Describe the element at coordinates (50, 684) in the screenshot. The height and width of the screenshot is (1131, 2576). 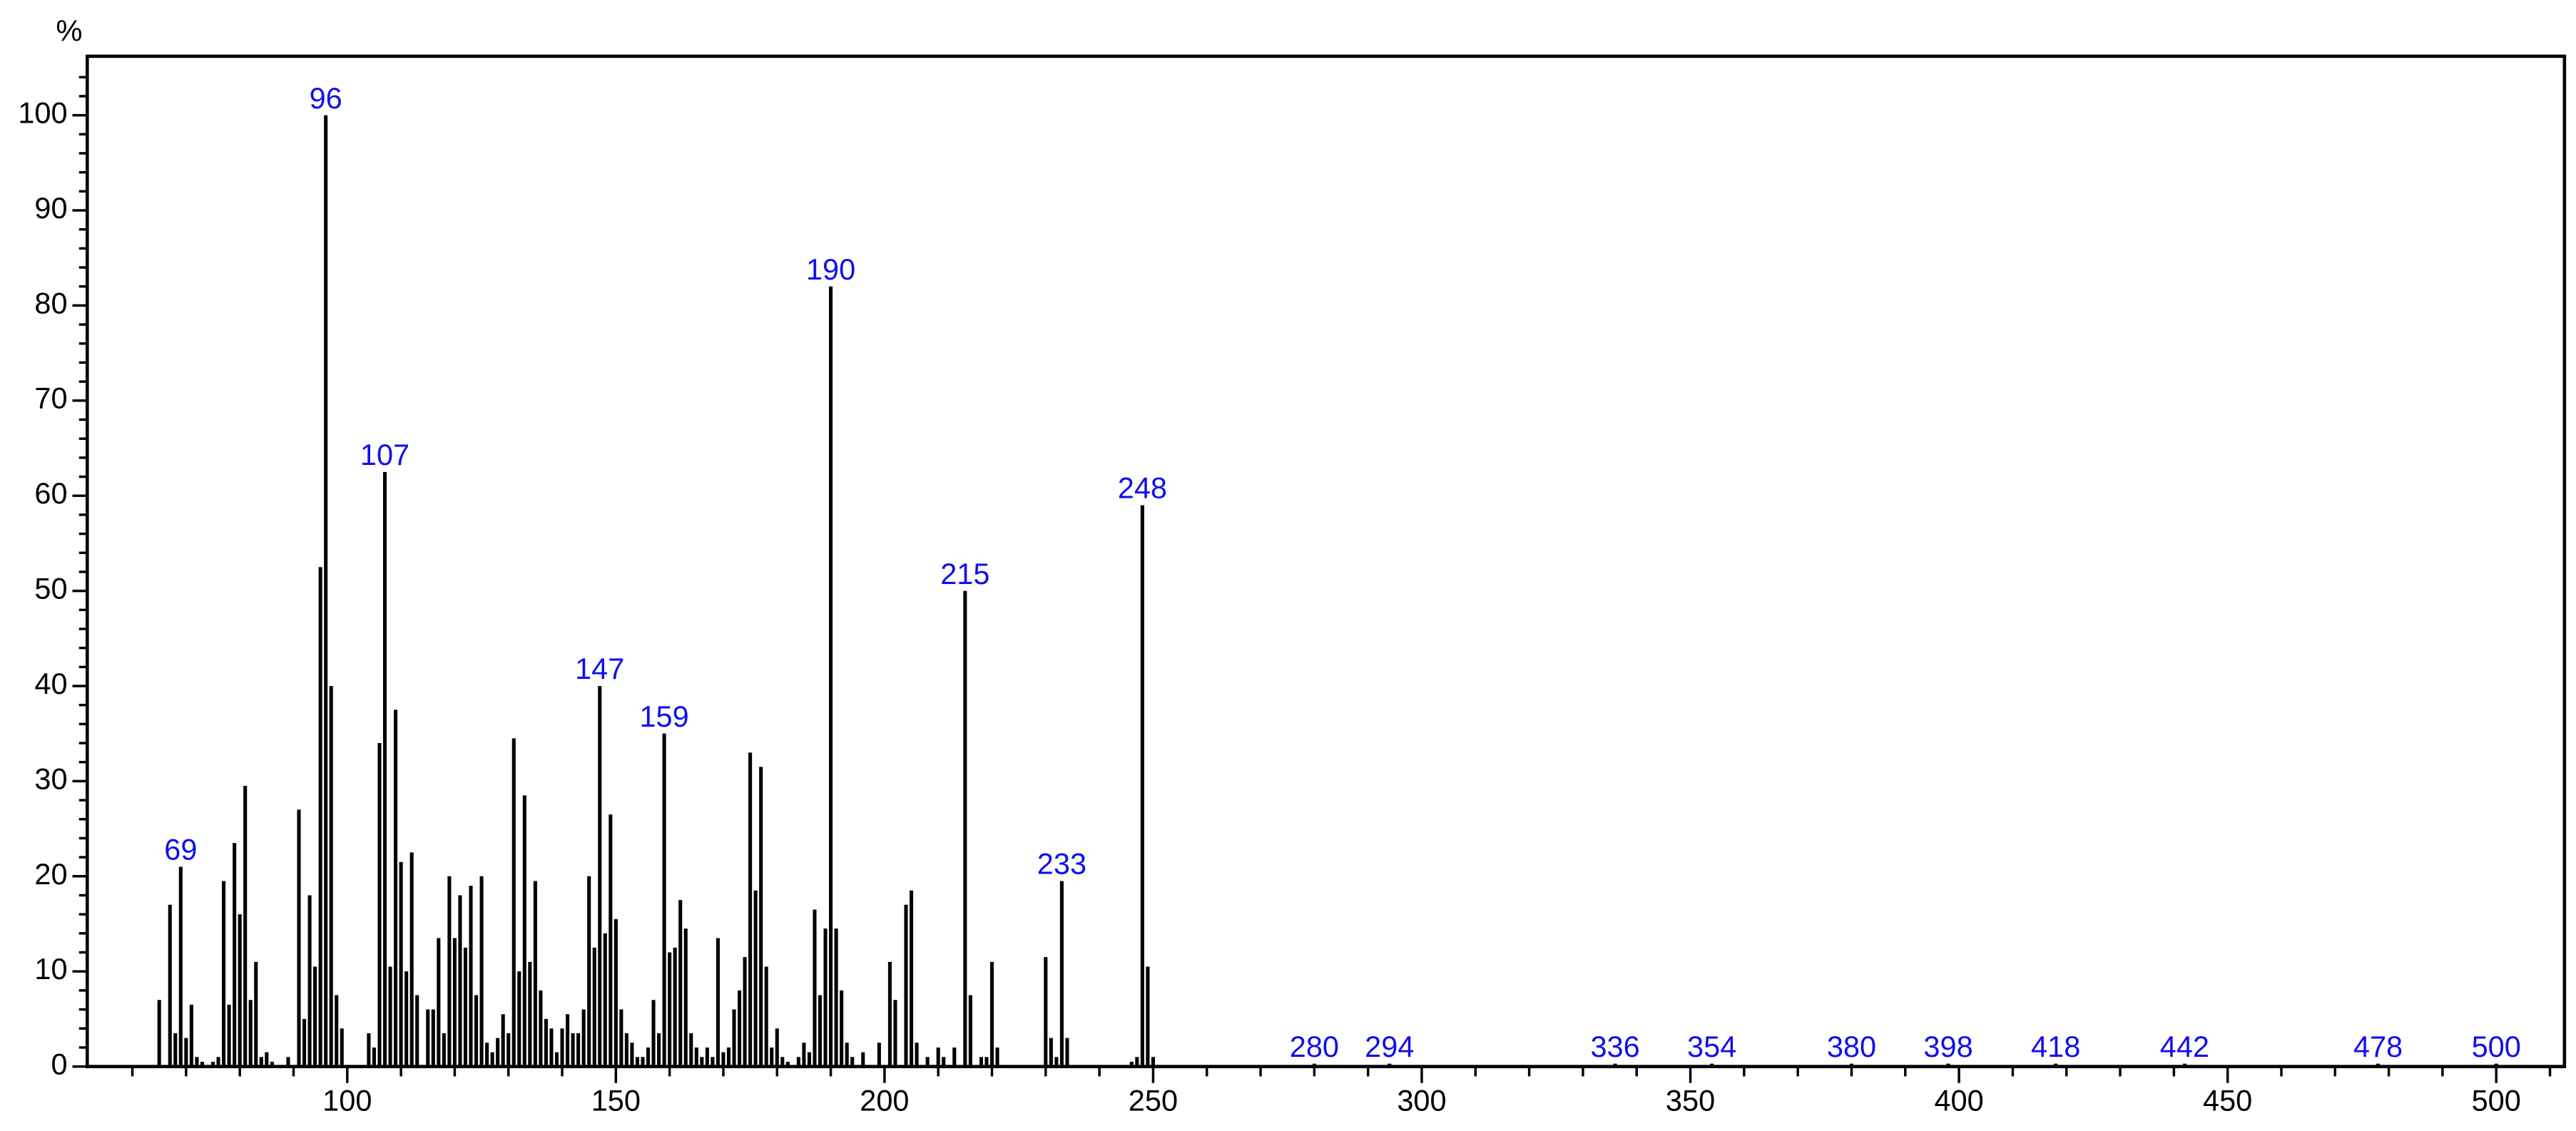
I see `y-tick-label: 40` at that location.